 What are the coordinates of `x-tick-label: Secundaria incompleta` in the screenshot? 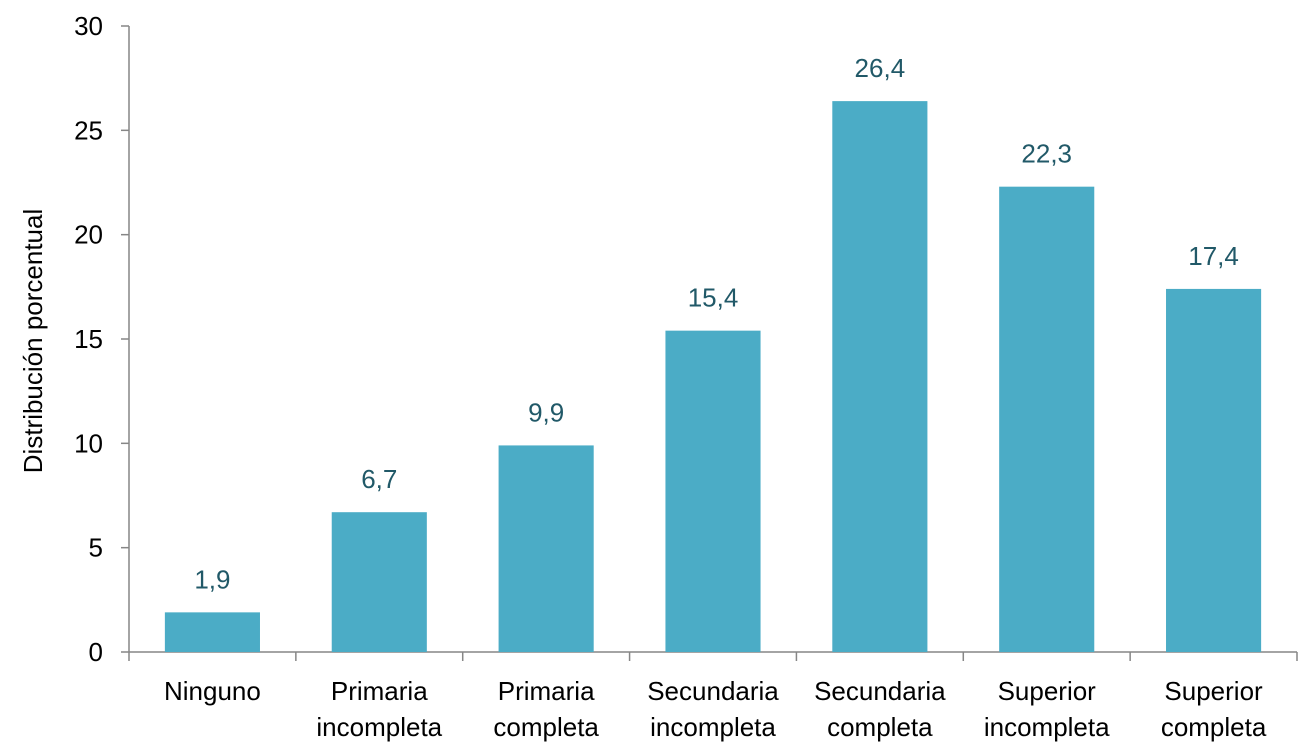 It's located at (713, 709).